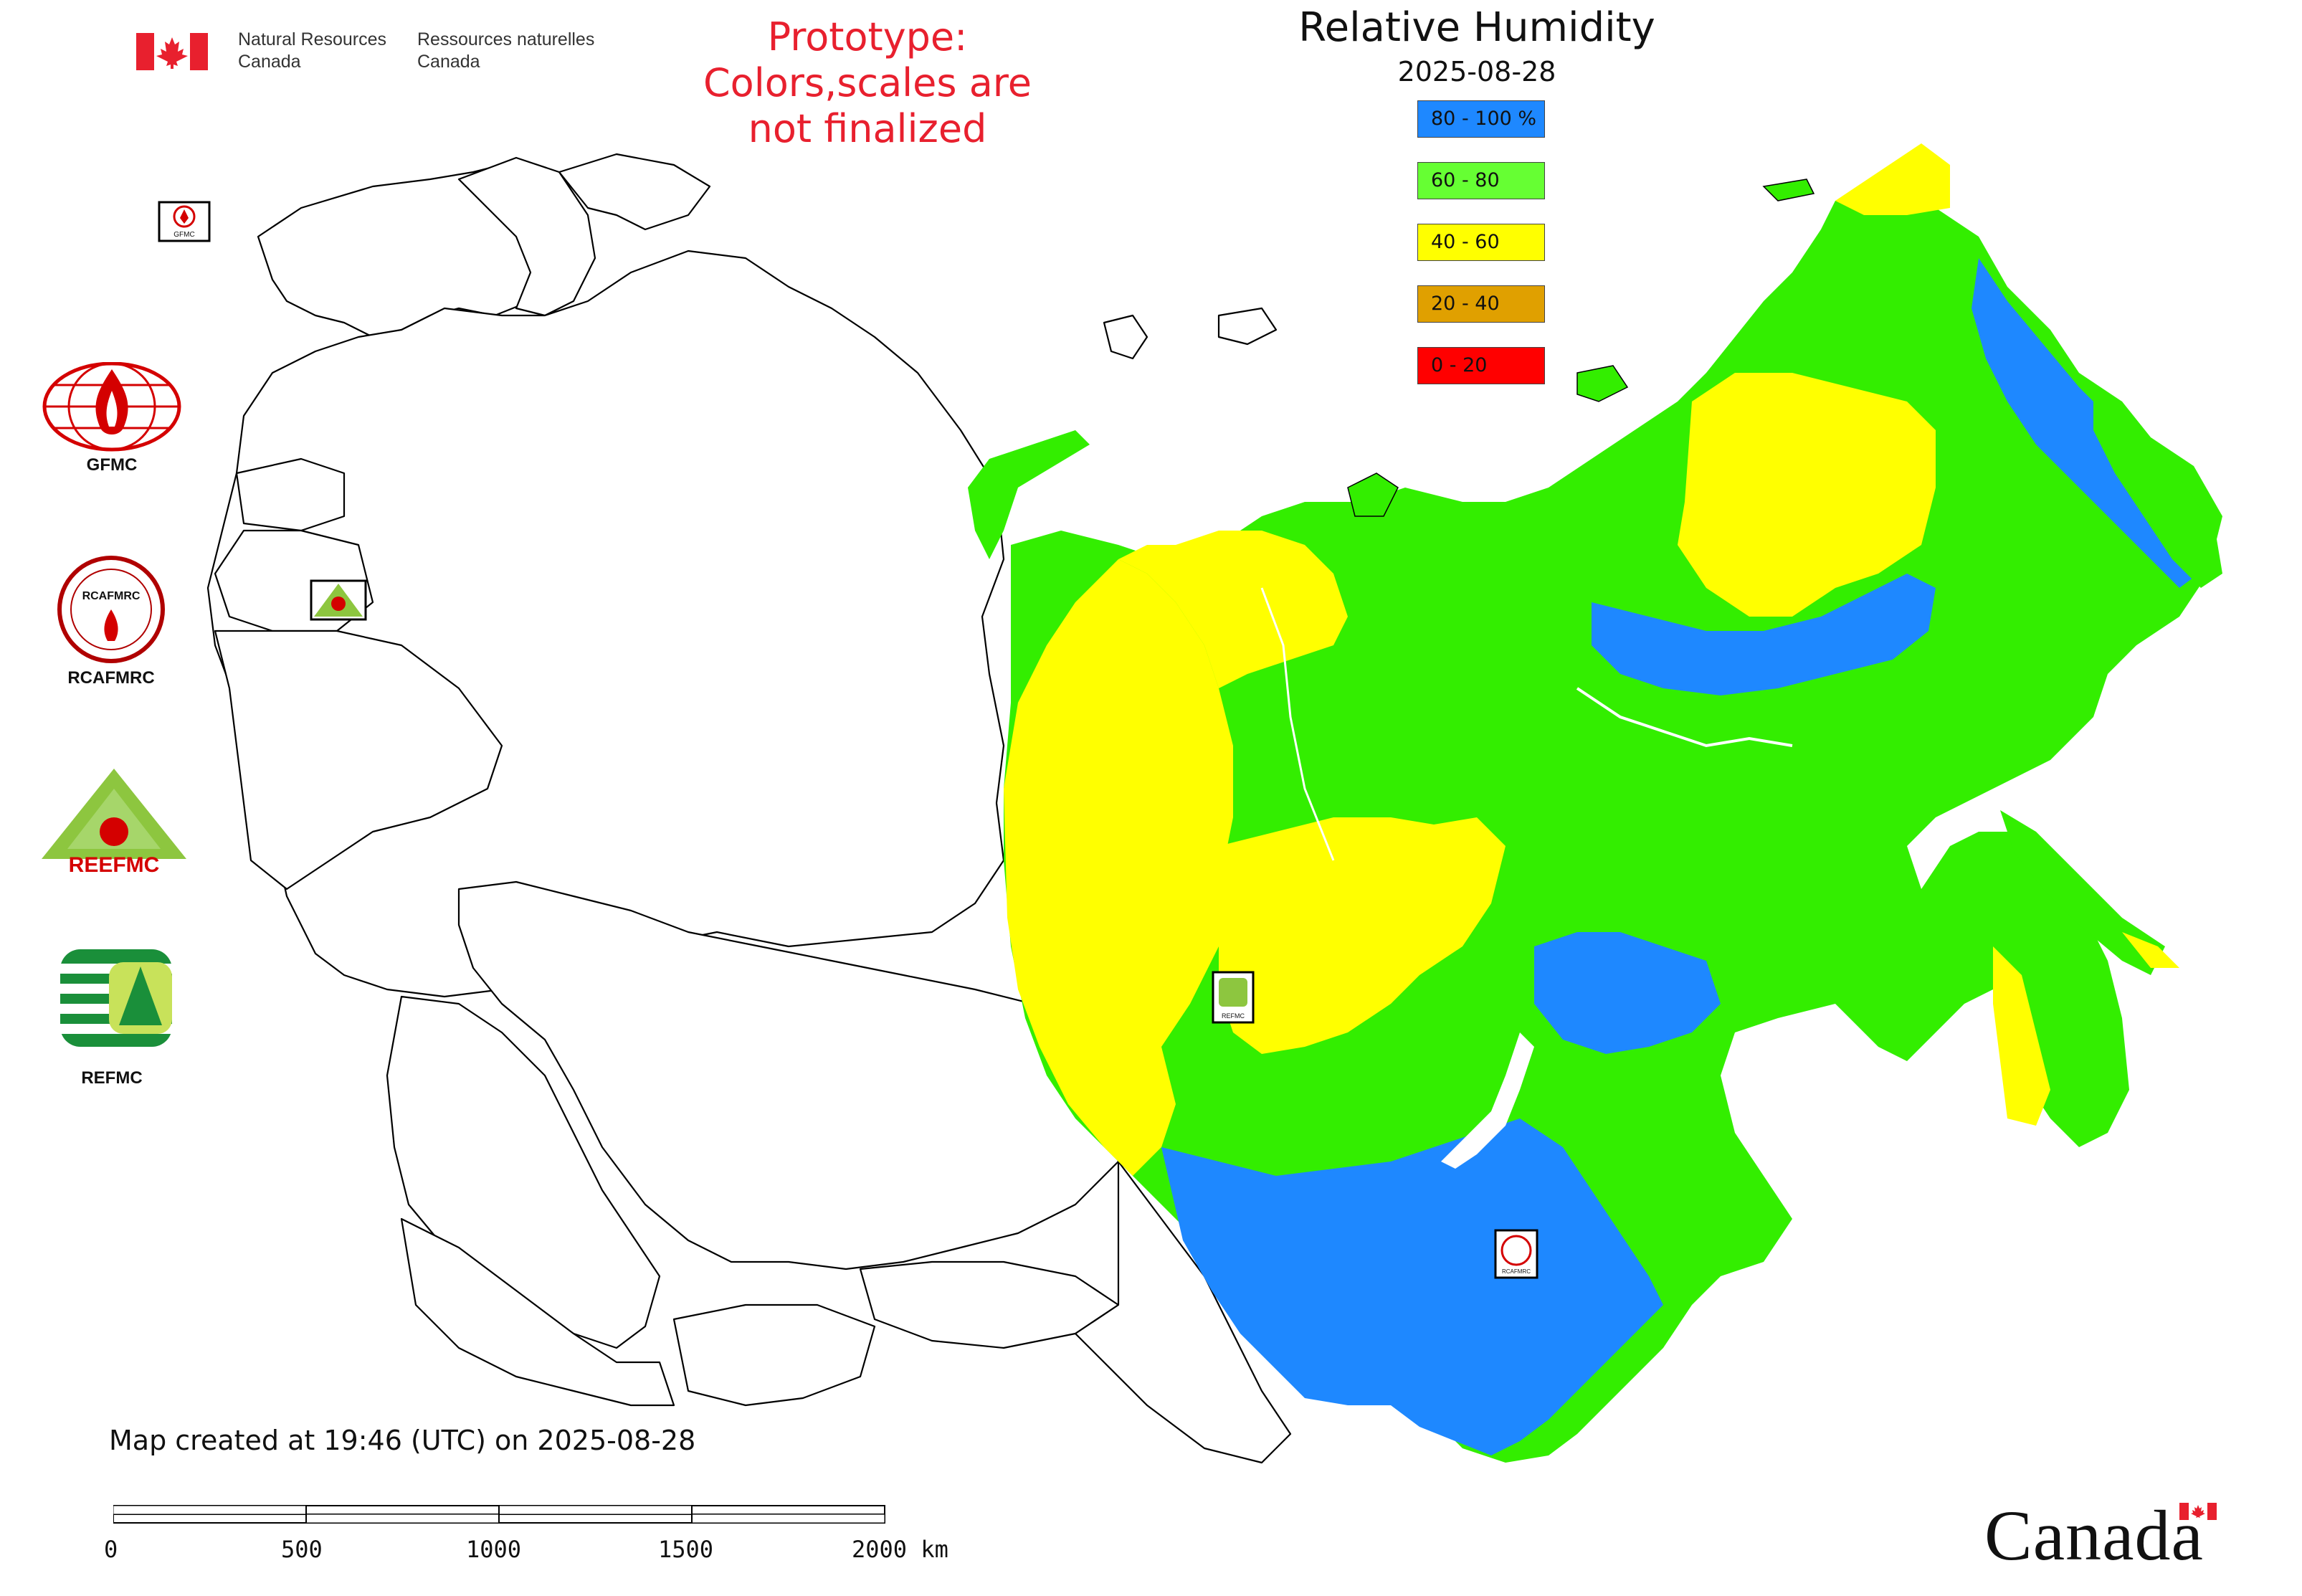 Image resolution: width=2302 pixels, height=1596 pixels. What do you see at coordinates (1789, 190) in the screenshot?
I see `island-wrangel` at bounding box center [1789, 190].